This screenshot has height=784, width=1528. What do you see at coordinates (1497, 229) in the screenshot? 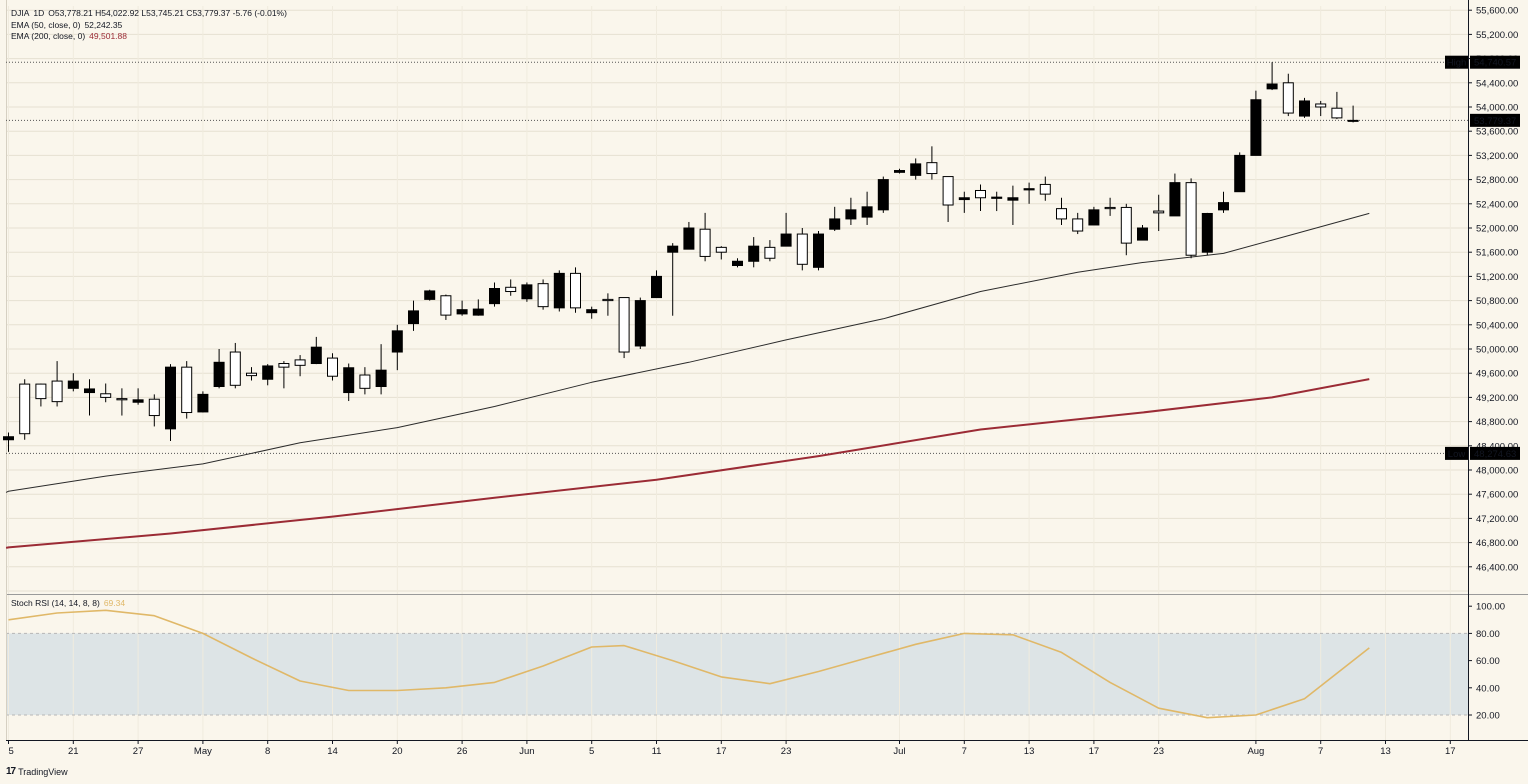
I see `price-tick-label: 52,000.00` at bounding box center [1497, 229].